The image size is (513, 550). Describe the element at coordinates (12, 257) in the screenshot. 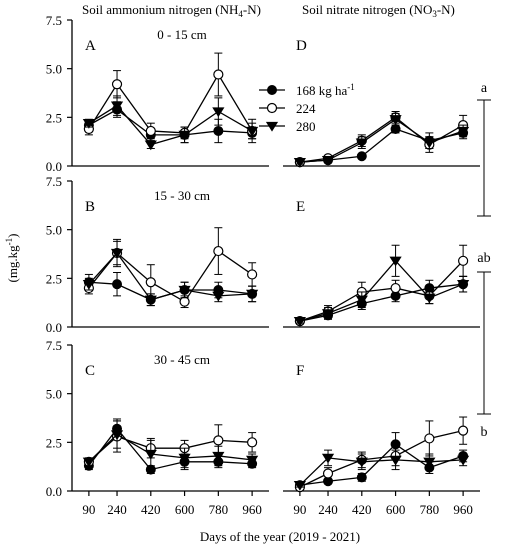

I see `y-axis-label: (mg.kg-1)` at that location.